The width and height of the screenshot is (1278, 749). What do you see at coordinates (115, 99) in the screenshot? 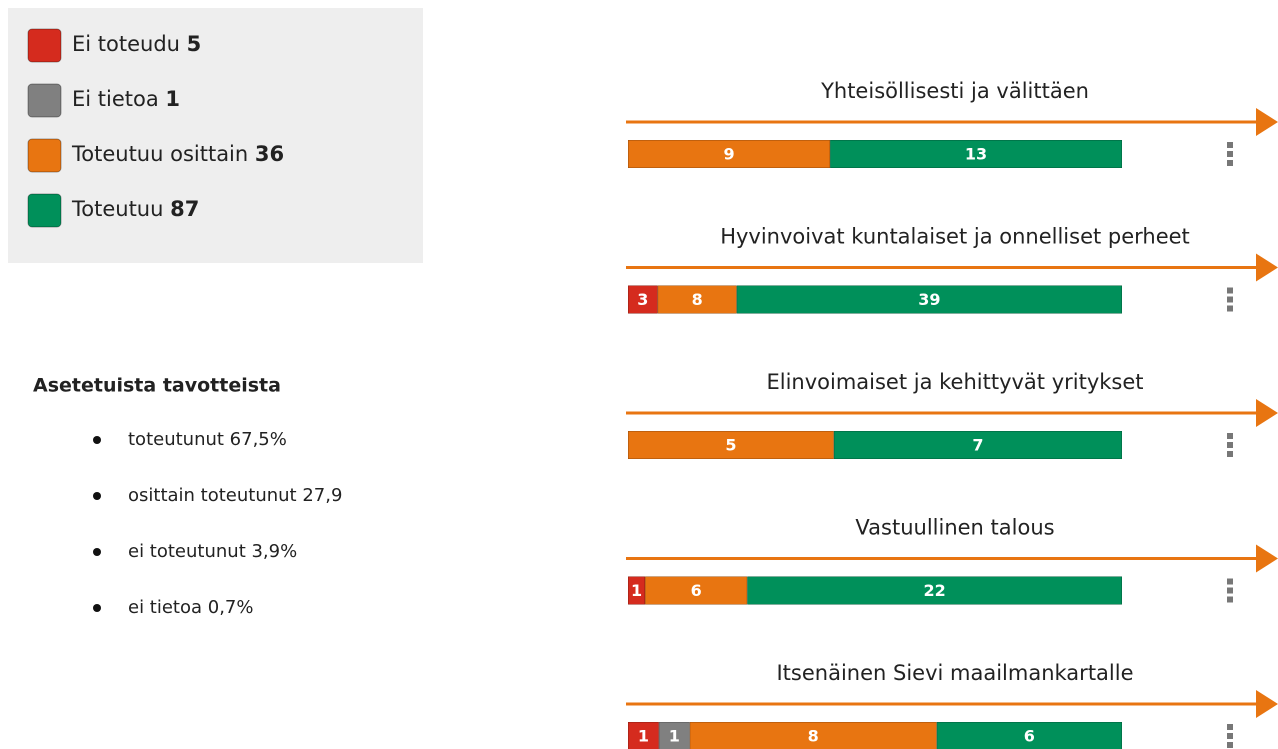
I see `legend-label: Ei tietoa` at bounding box center [115, 99].